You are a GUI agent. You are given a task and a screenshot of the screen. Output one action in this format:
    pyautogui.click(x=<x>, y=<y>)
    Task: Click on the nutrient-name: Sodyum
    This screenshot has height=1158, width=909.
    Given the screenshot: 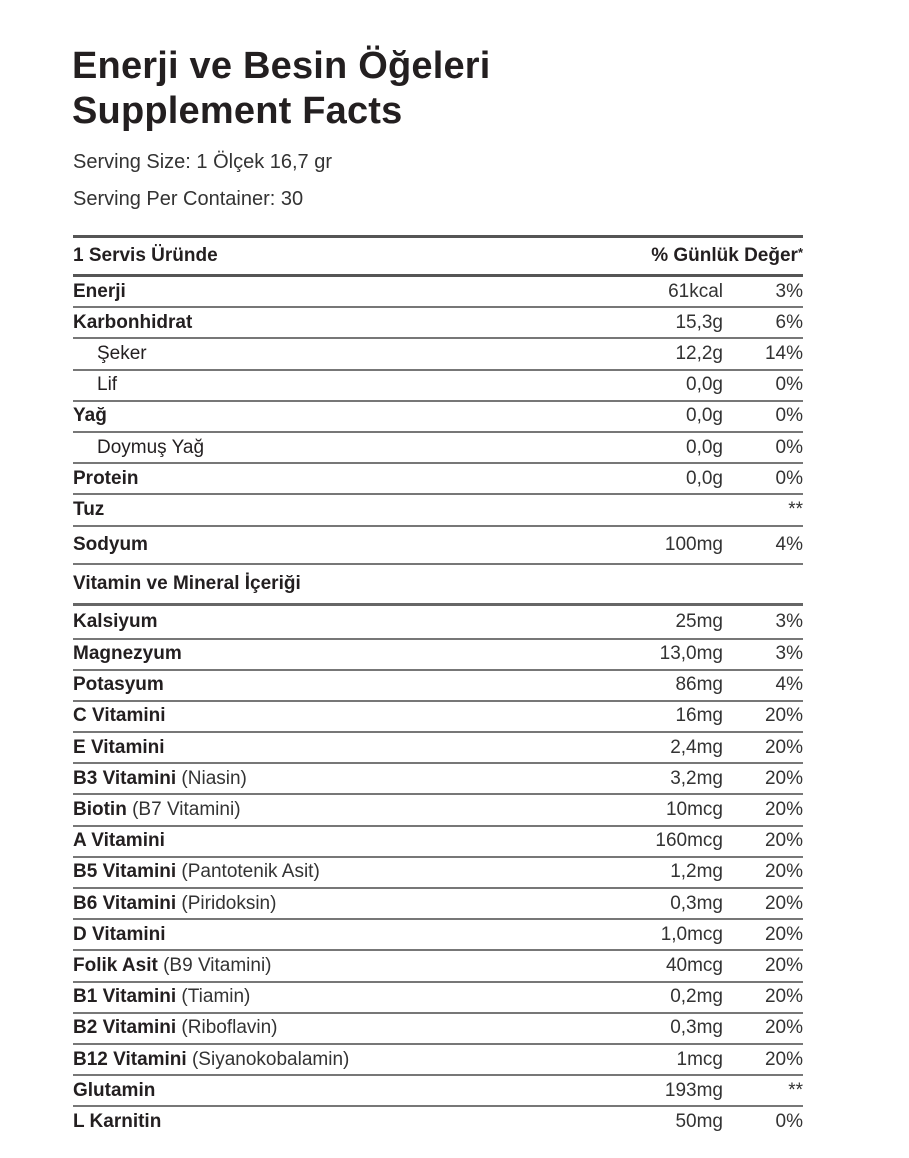 What is the action you would take?
    pyautogui.click(x=110, y=544)
    